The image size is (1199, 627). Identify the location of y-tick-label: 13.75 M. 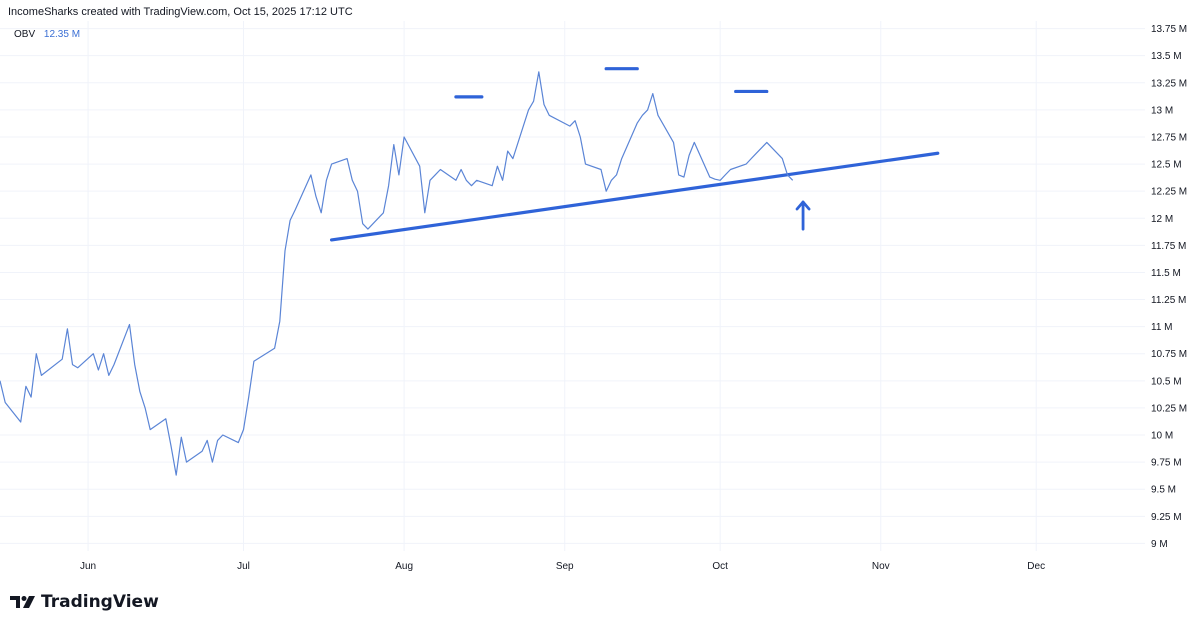
(1169, 29).